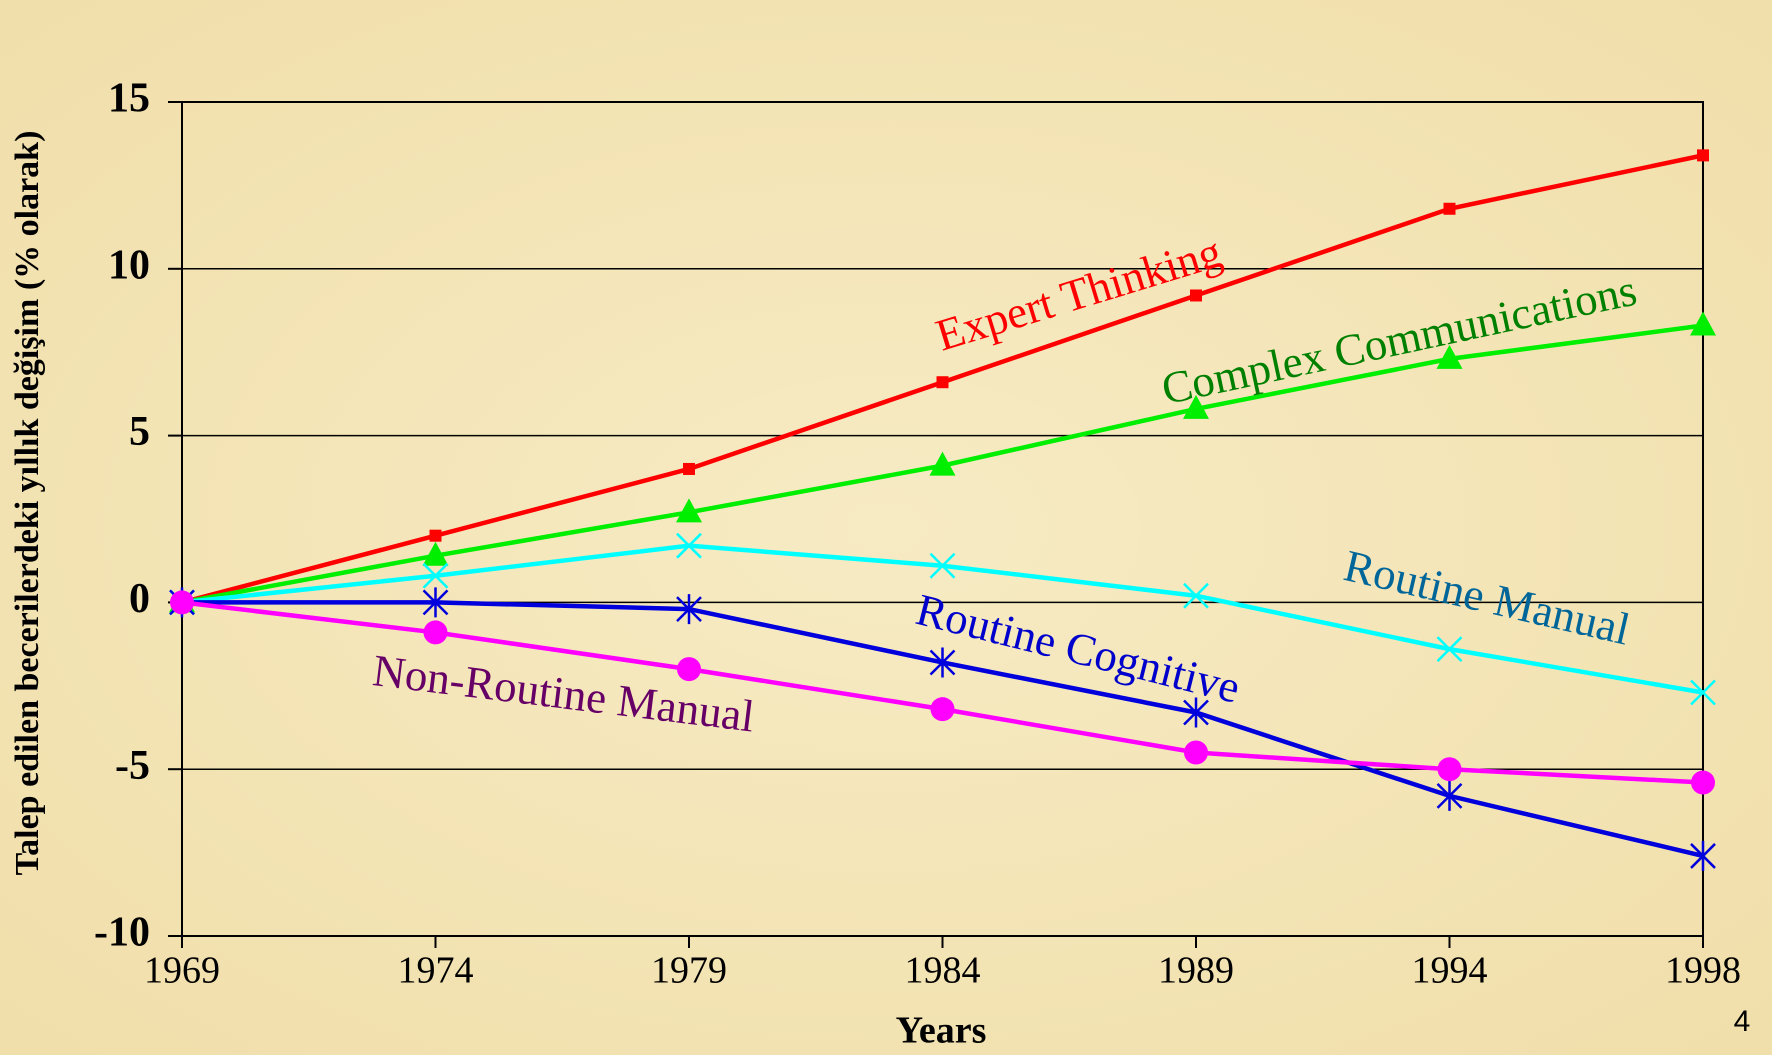 This screenshot has height=1055, width=1772. I want to click on x-tick-label: 1974, so click(436, 971).